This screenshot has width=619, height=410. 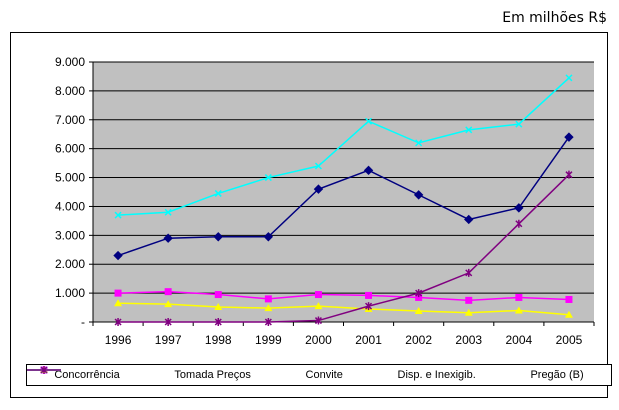 I want to click on y-tick-label: 2.000, so click(x=70, y=264).